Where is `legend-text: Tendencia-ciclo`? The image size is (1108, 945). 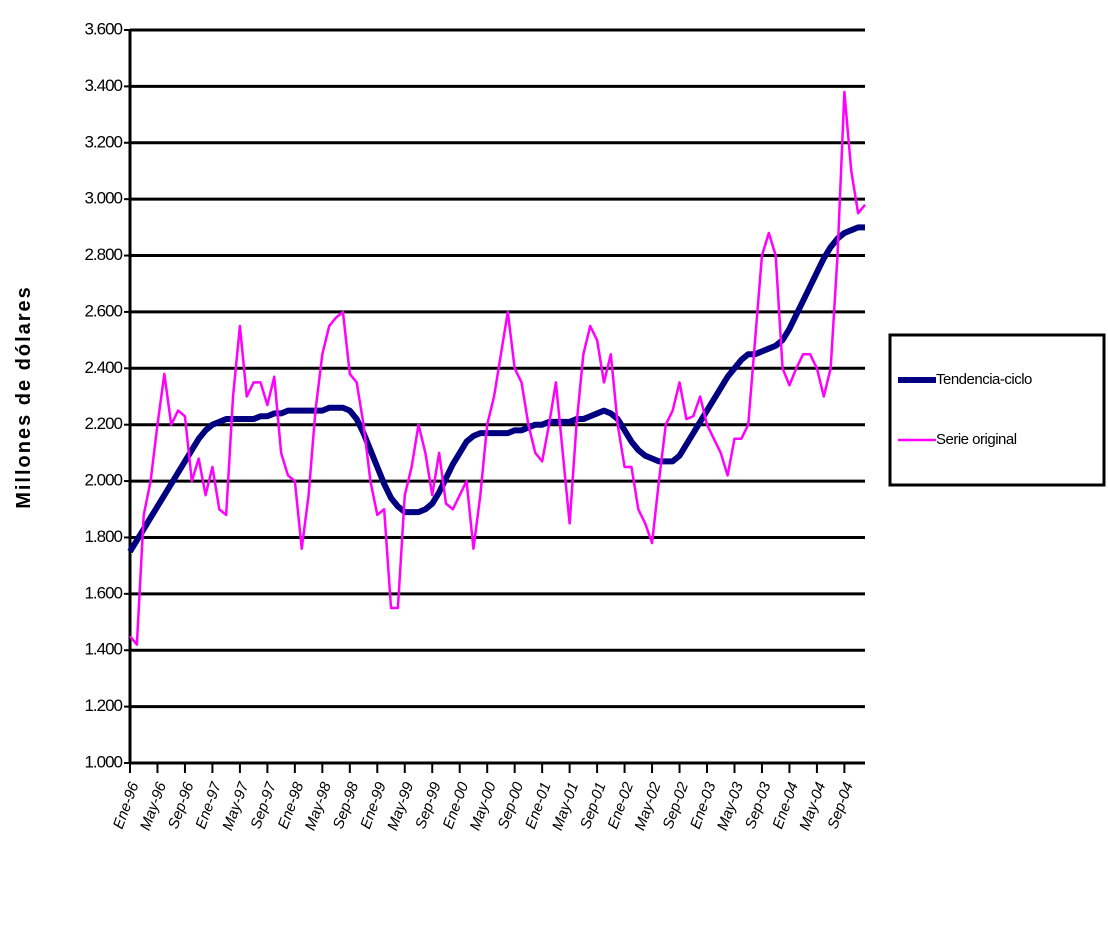 legend-text: Tendencia-ciclo is located at coordinates (984, 379).